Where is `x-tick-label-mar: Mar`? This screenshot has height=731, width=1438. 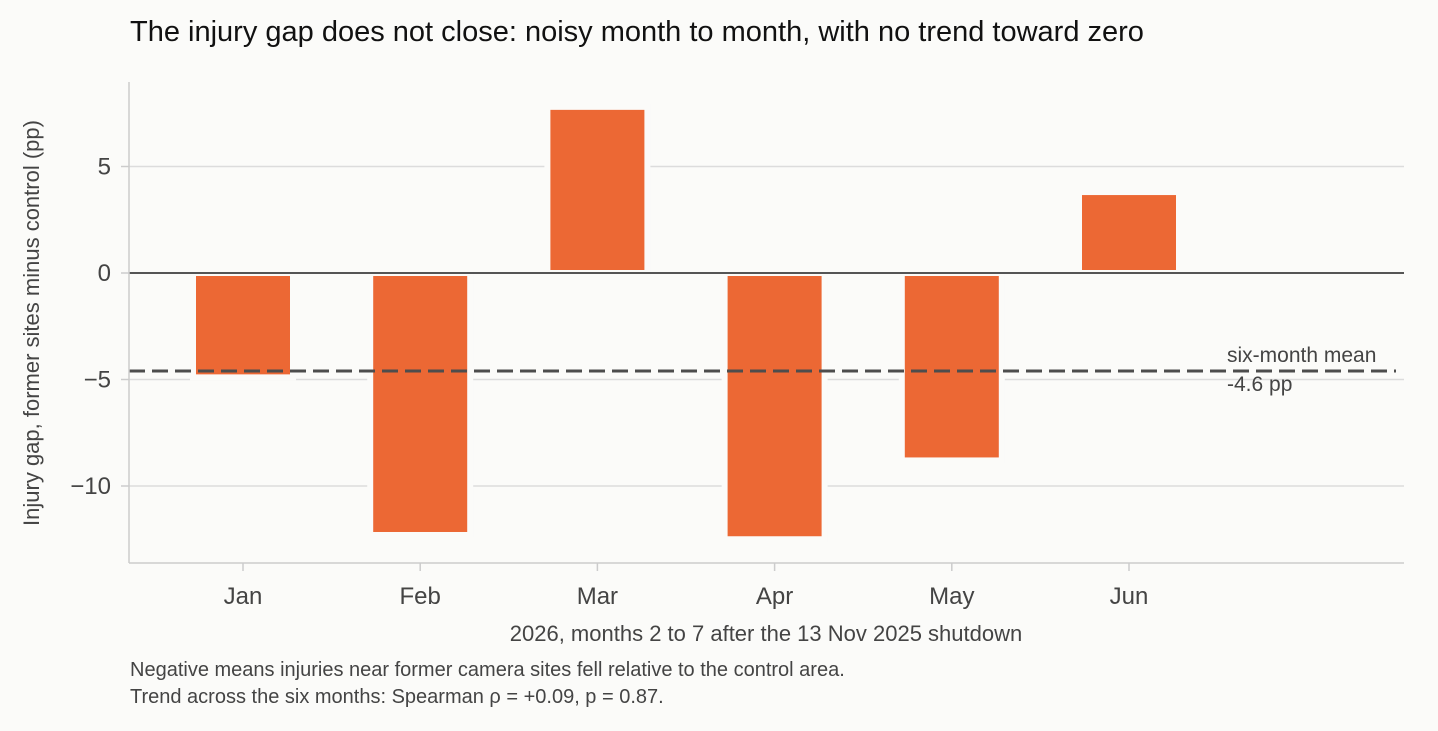 x-tick-label-mar: Mar is located at coordinates (597, 596).